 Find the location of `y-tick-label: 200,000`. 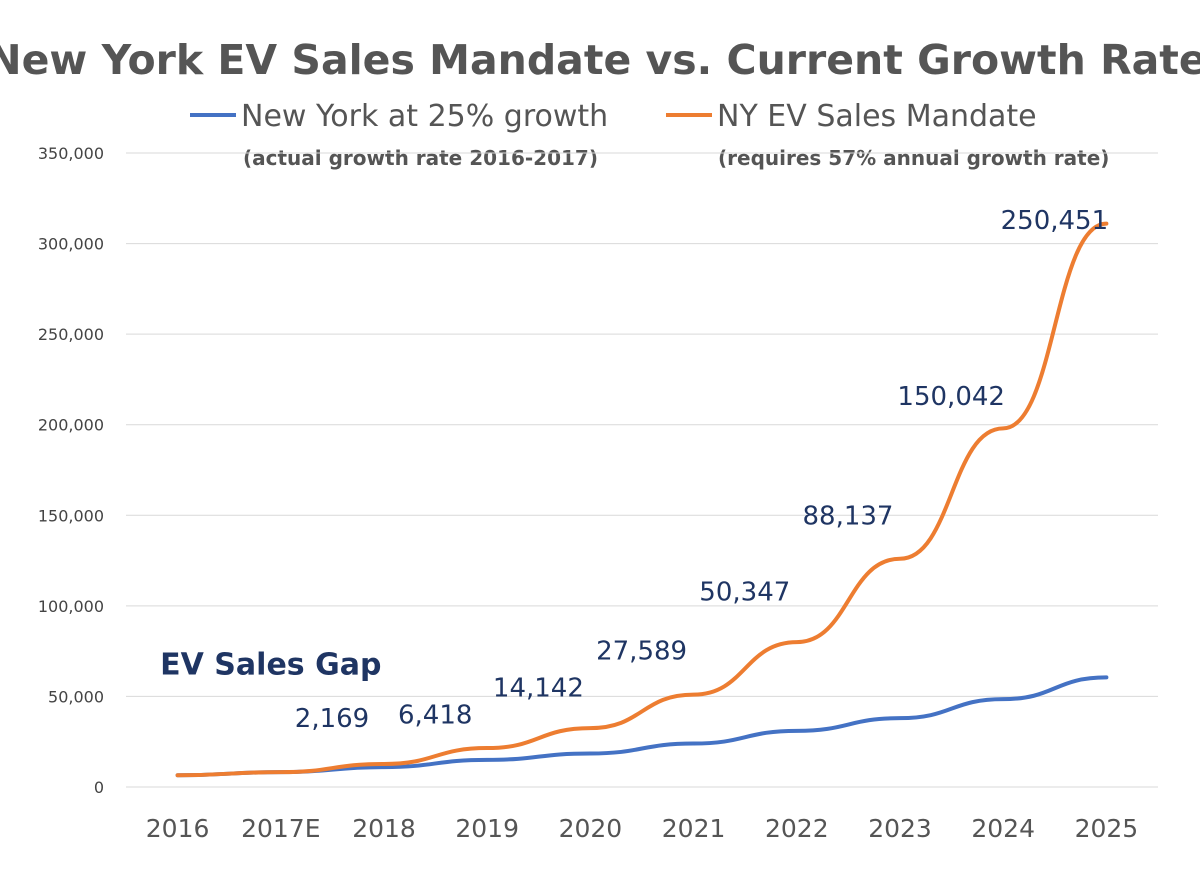

y-tick-label: 200,000 is located at coordinates (71, 425).